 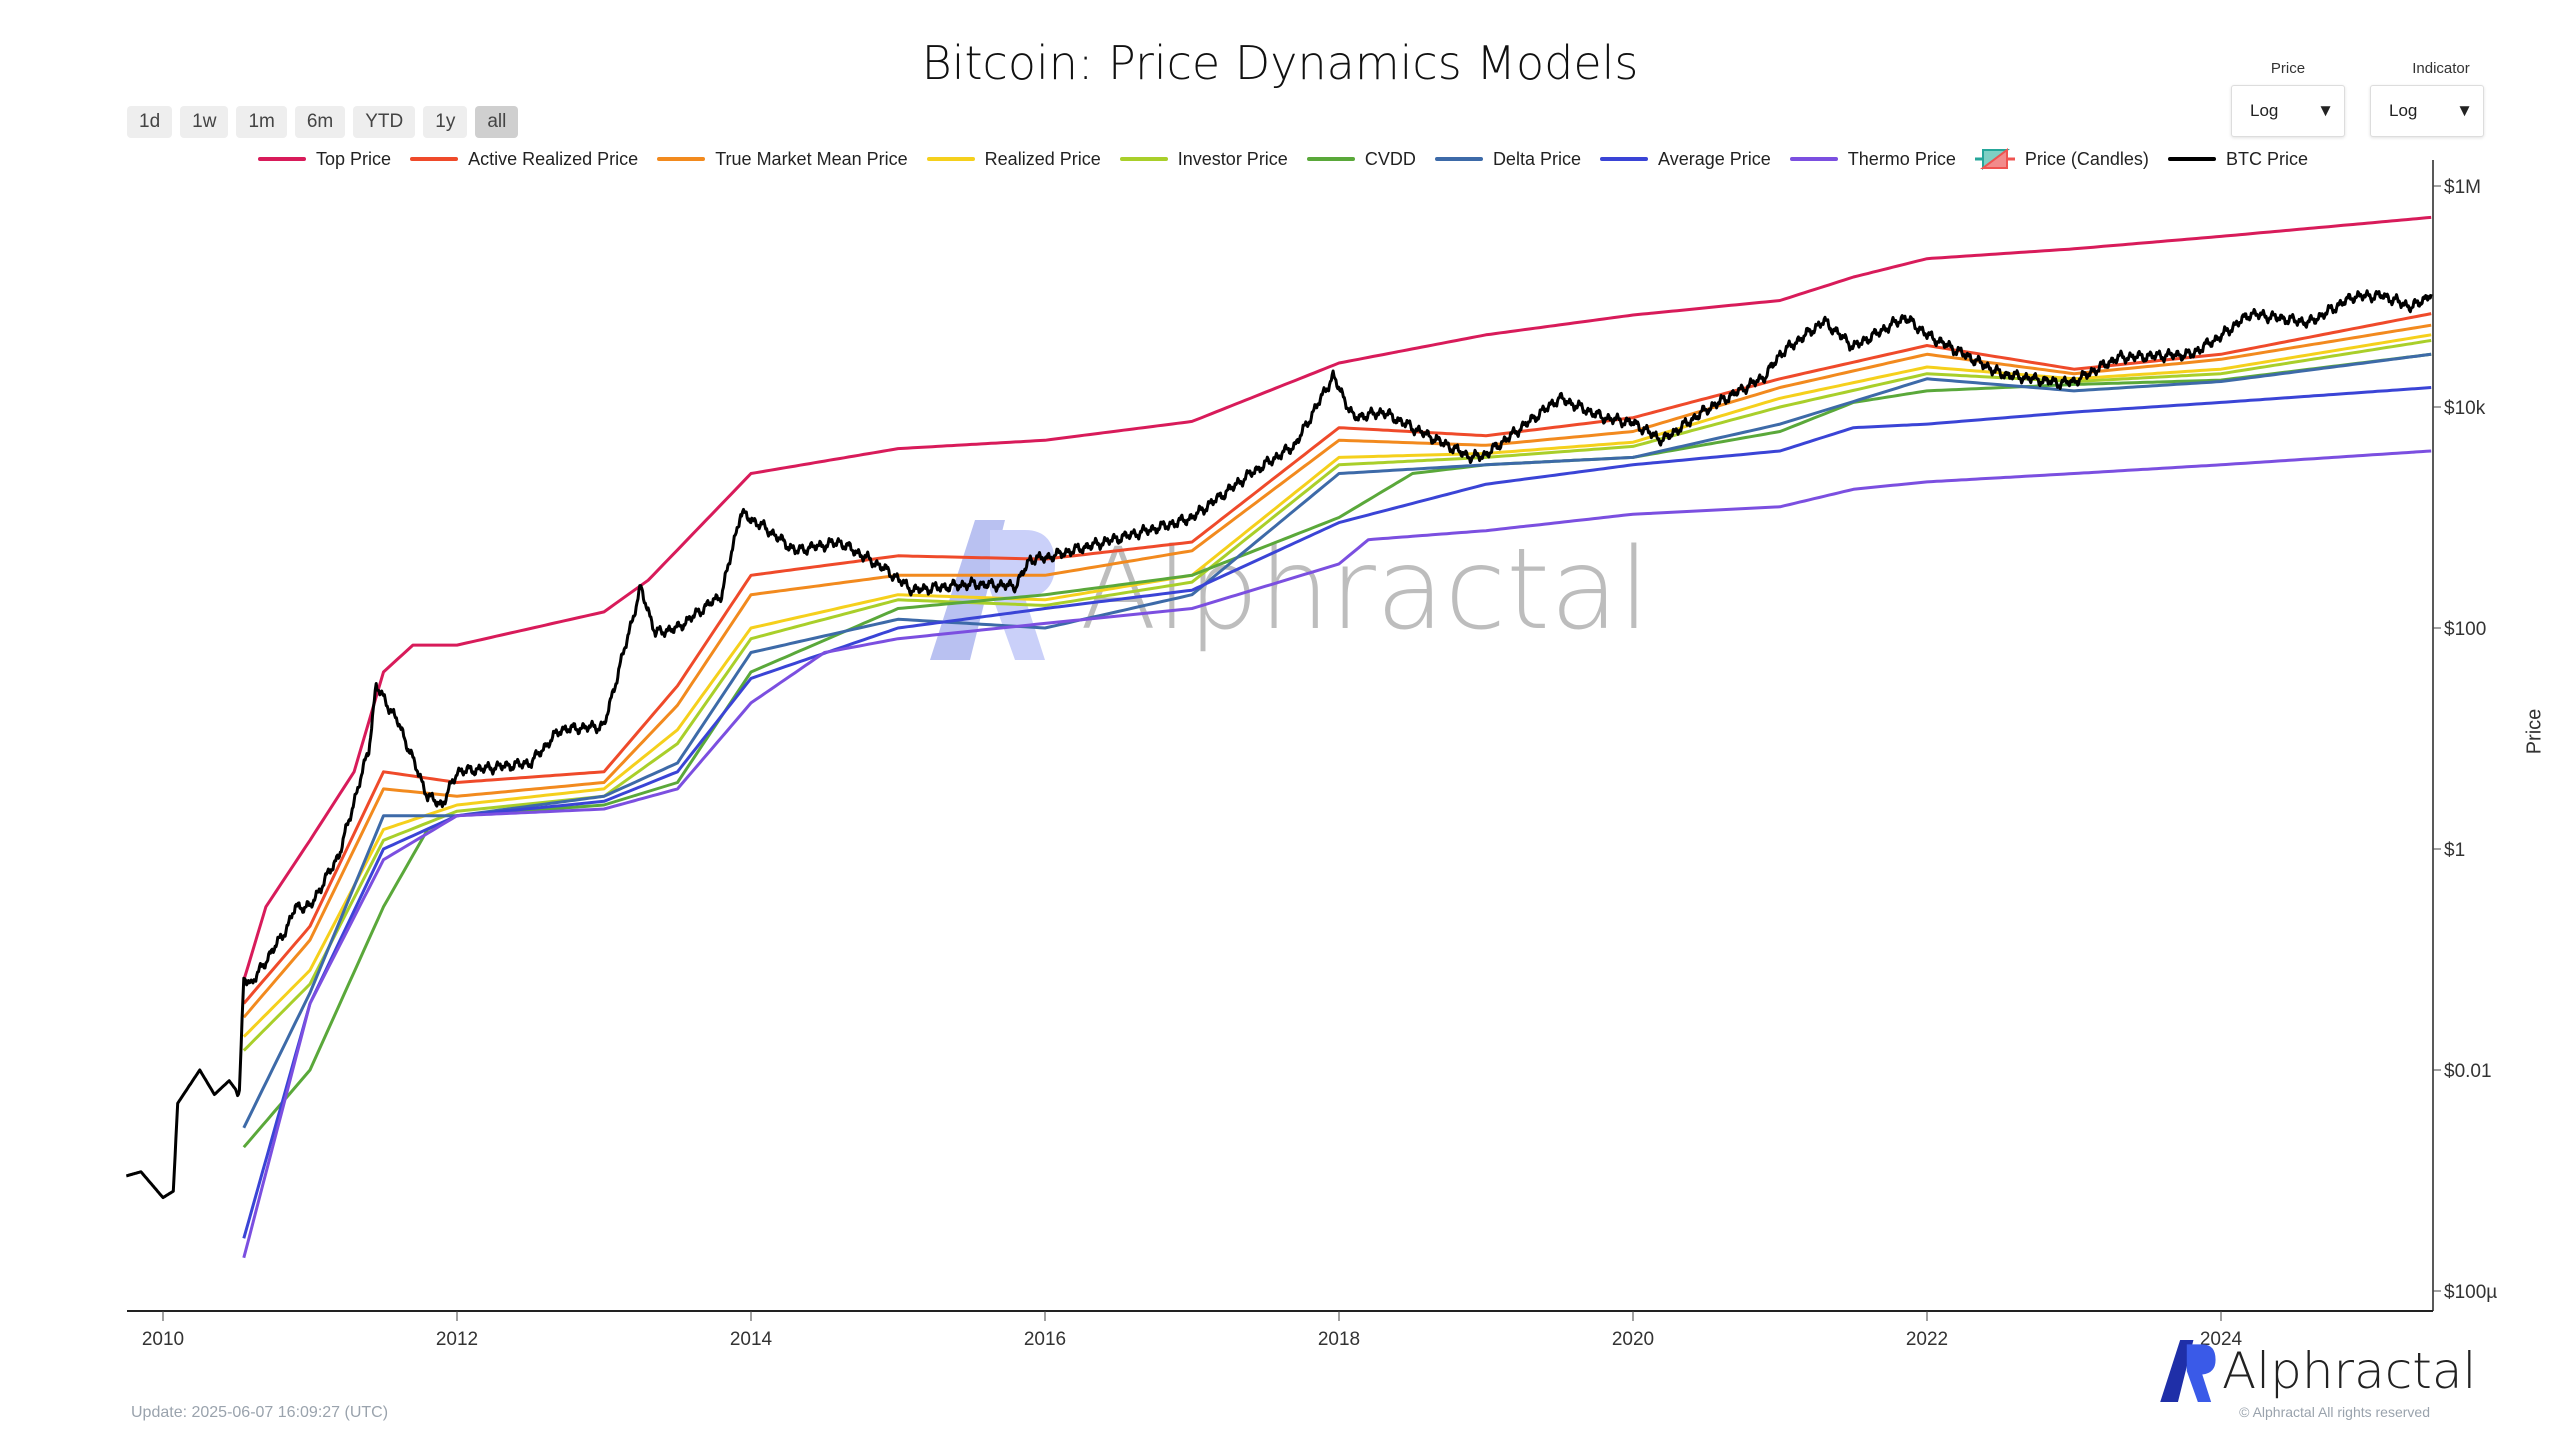 I want to click on y-axis-title: Price, so click(x=2534, y=731).